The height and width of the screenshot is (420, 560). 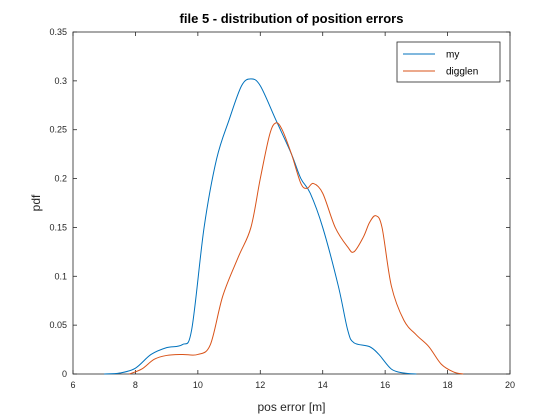 I want to click on y-tick-label: 0.05, so click(x=58, y=325).